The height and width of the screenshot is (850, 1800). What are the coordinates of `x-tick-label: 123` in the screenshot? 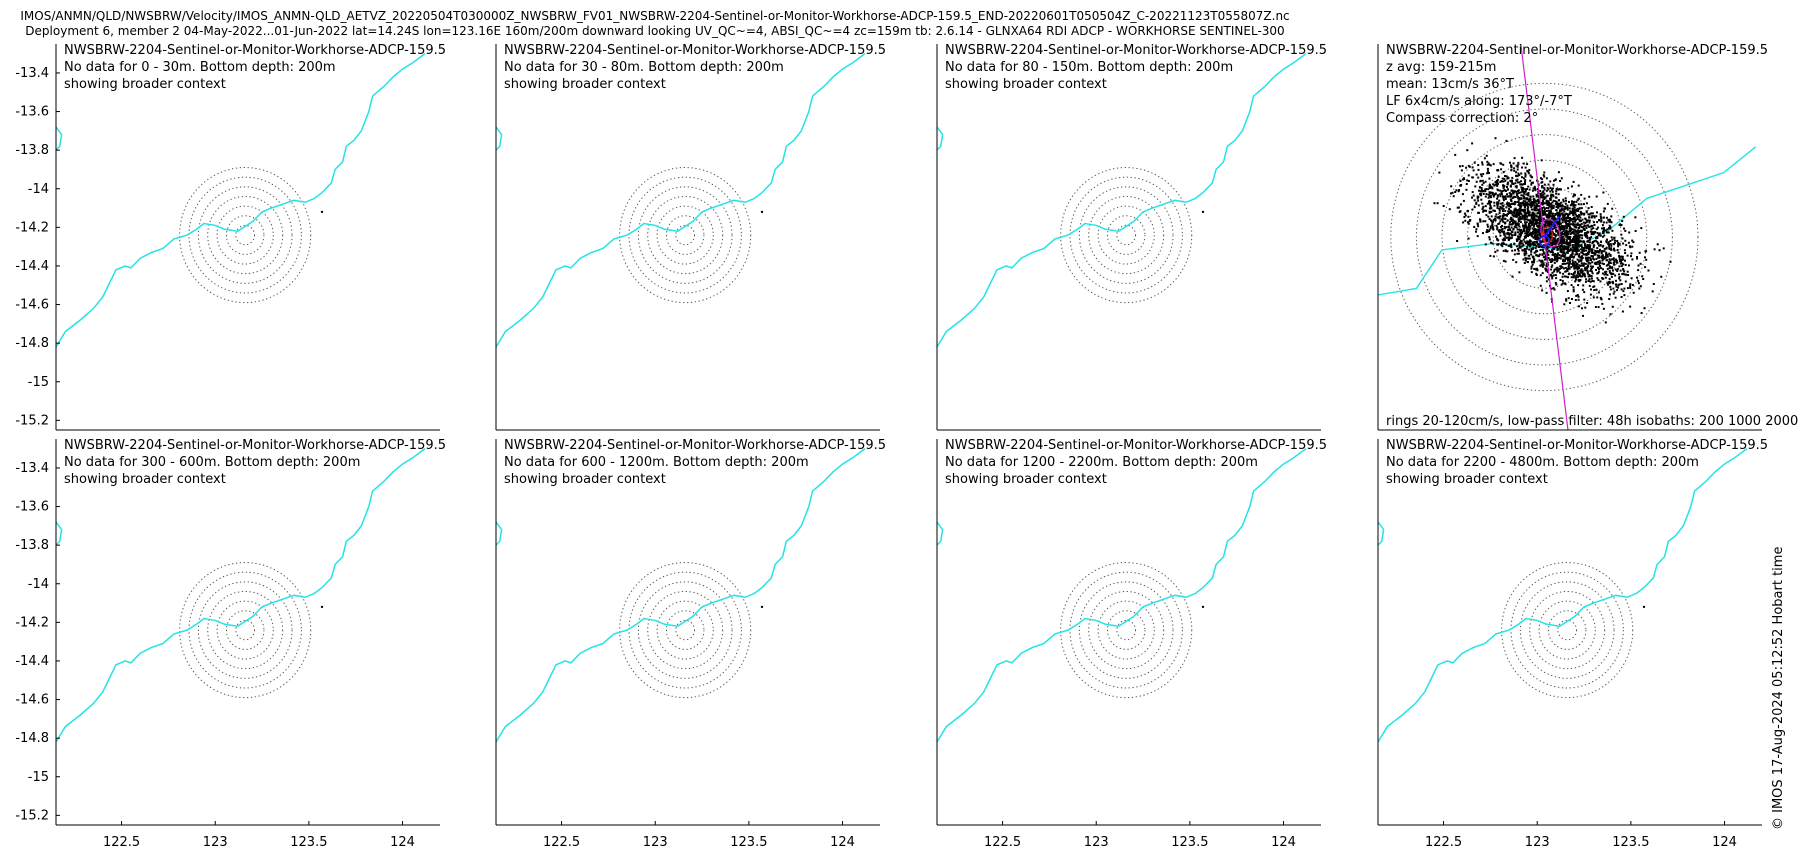 It's located at (215, 842).